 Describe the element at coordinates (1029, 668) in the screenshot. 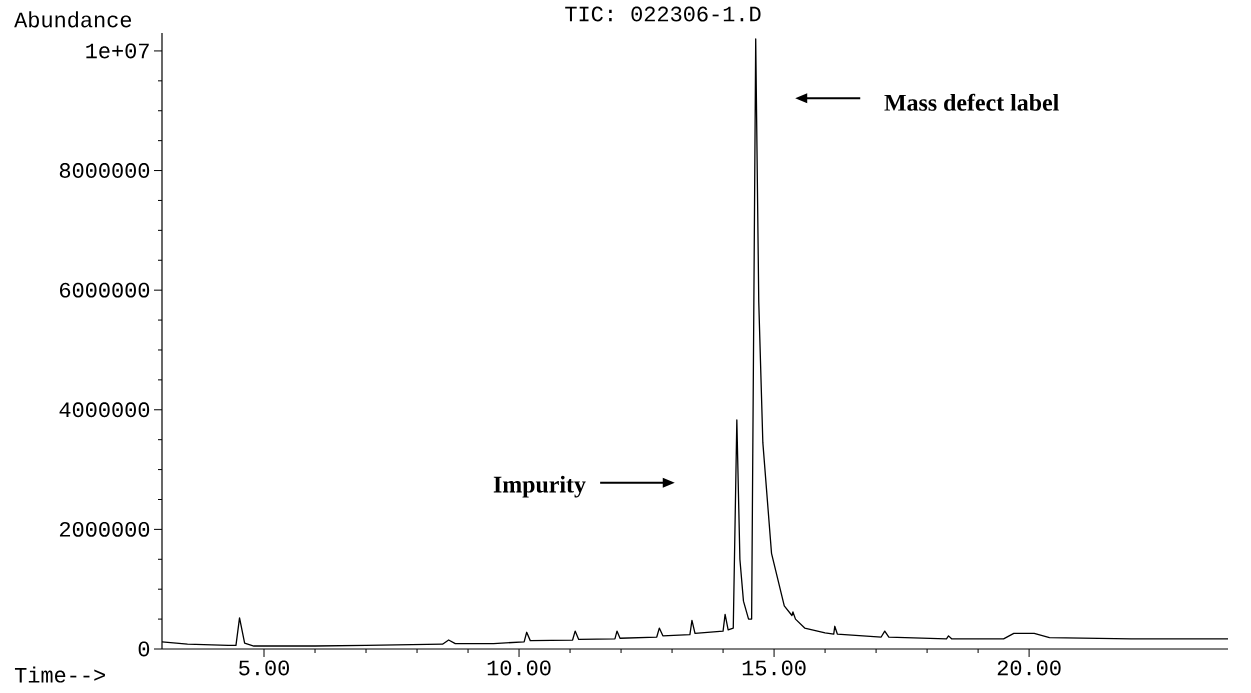

I see `x-tick-label: 20.00` at that location.